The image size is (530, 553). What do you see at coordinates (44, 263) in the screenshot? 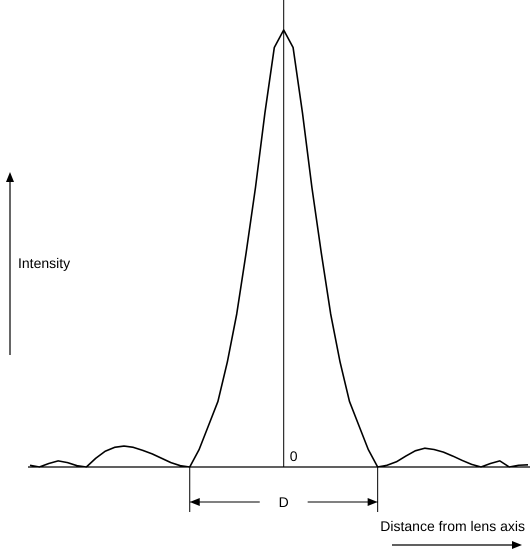
I see `y-axis-title: Intensity` at bounding box center [44, 263].